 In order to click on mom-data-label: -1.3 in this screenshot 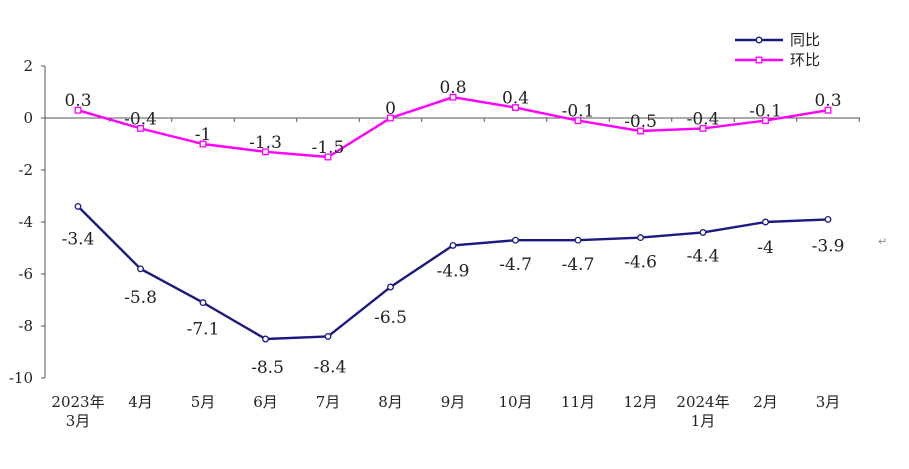, I will do `click(265, 143)`.